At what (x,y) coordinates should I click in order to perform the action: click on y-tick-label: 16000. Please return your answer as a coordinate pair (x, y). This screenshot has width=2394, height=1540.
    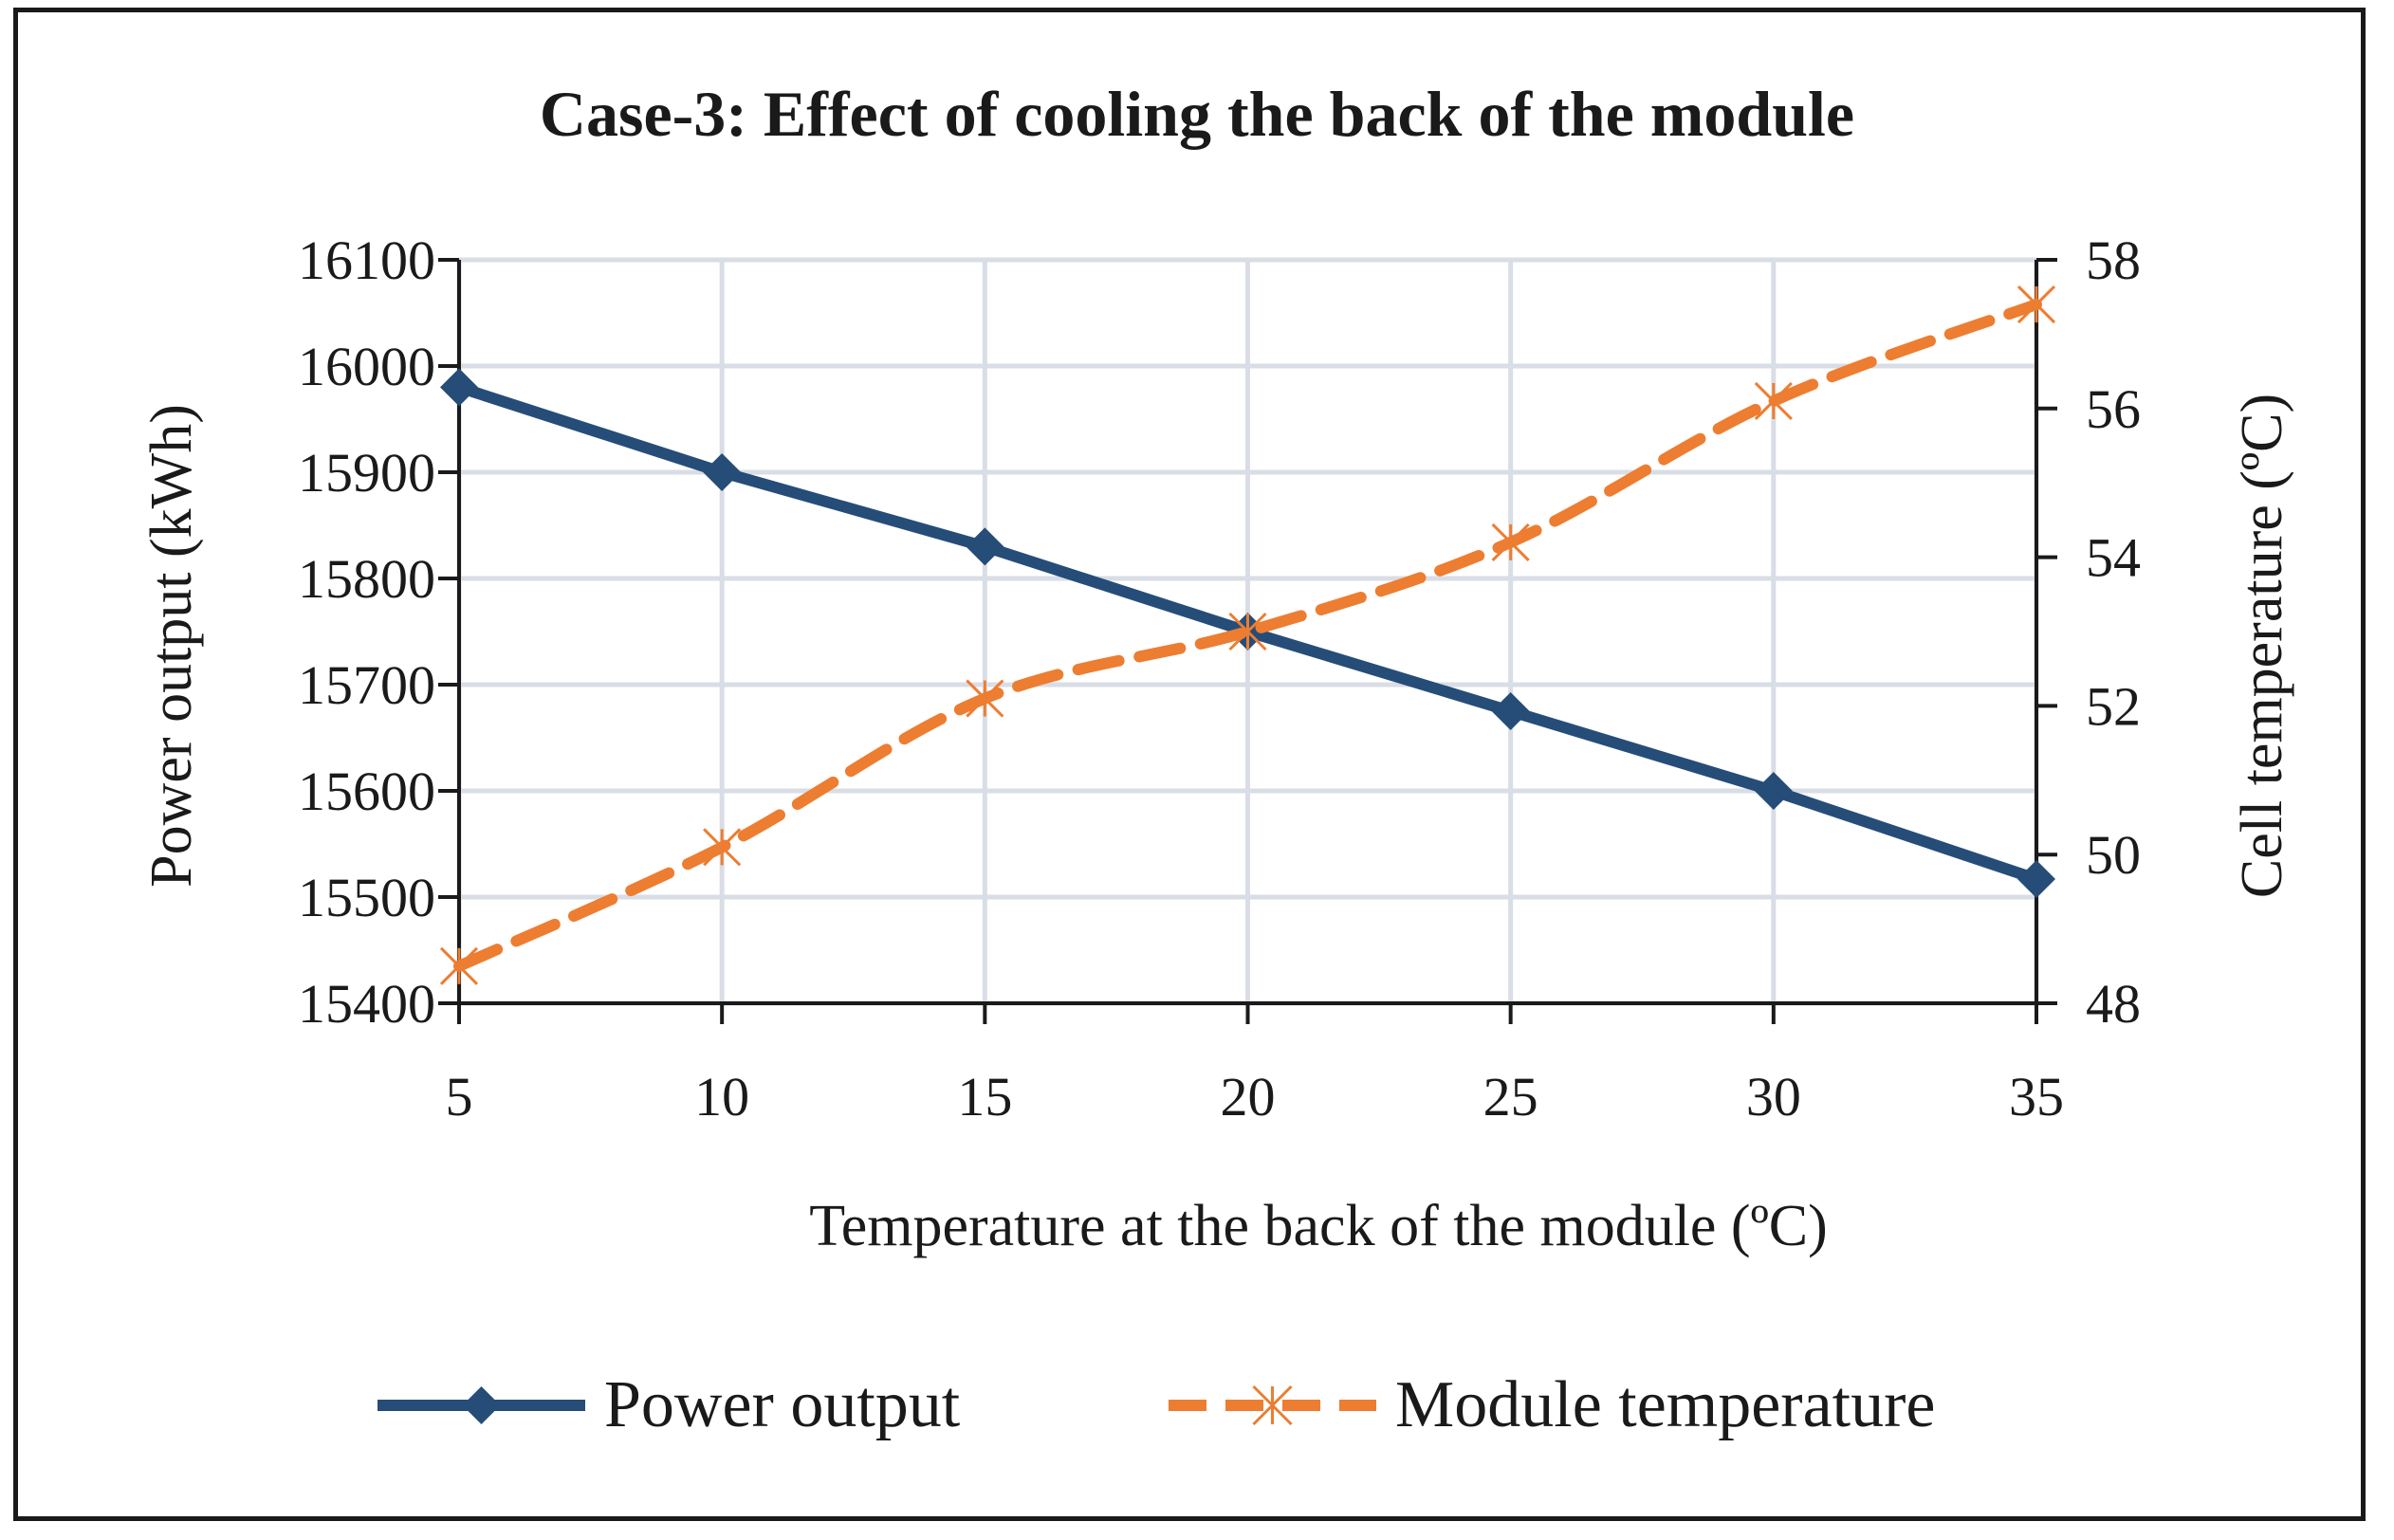
    Looking at the image, I should click on (366, 366).